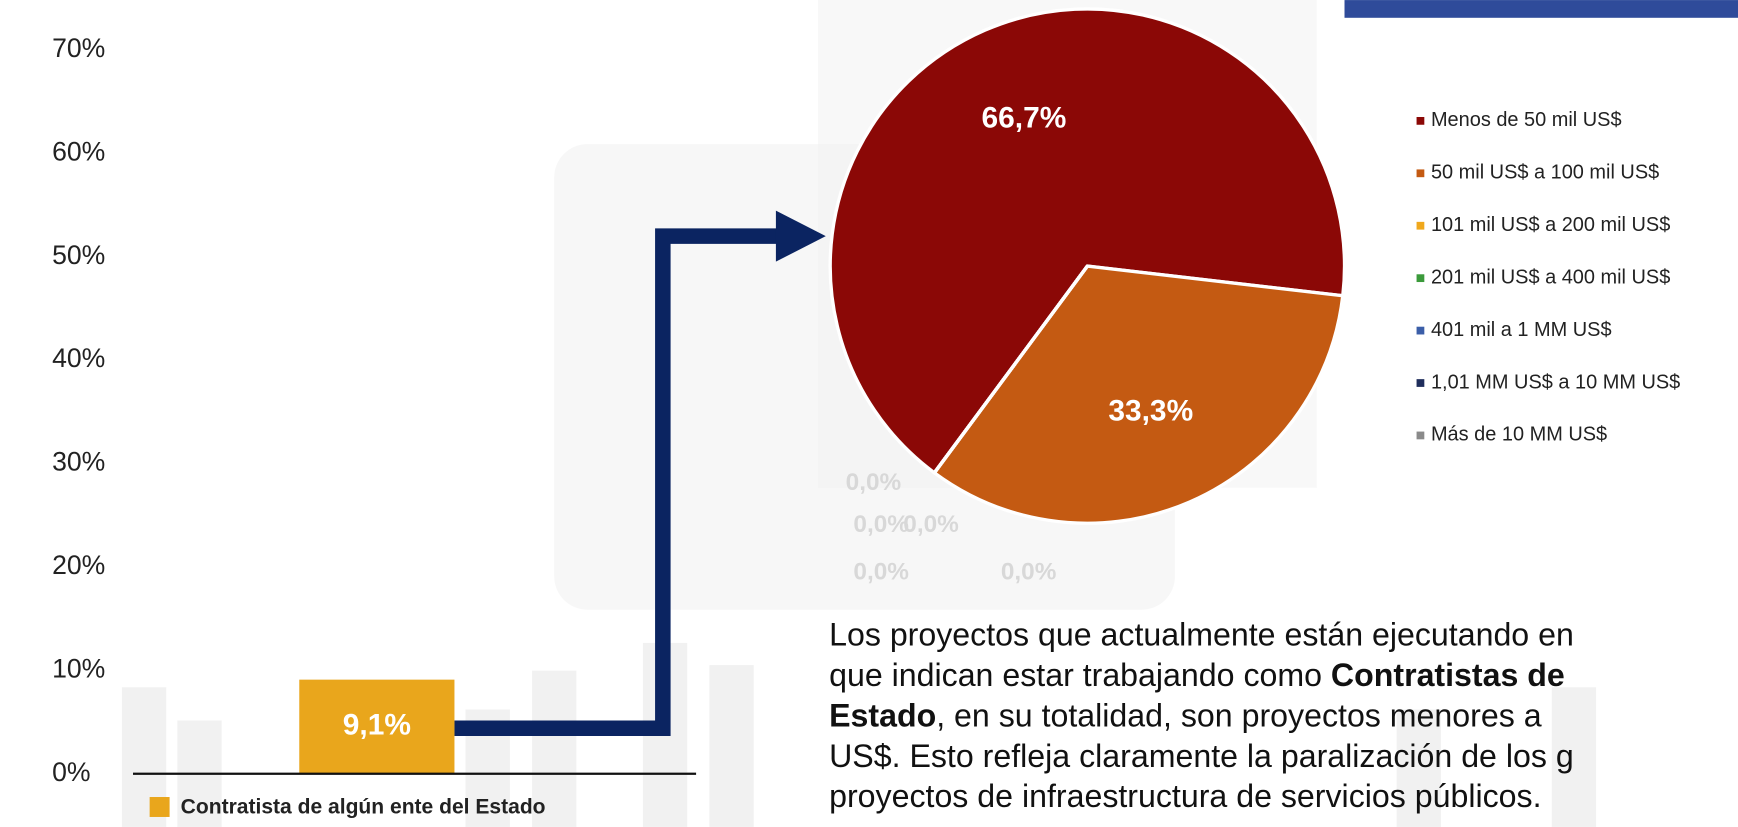 This screenshot has height=827, width=1738. Describe the element at coordinates (363, 807) in the screenshot. I see `legend-label: Contratista de algún ente del Estado` at that location.